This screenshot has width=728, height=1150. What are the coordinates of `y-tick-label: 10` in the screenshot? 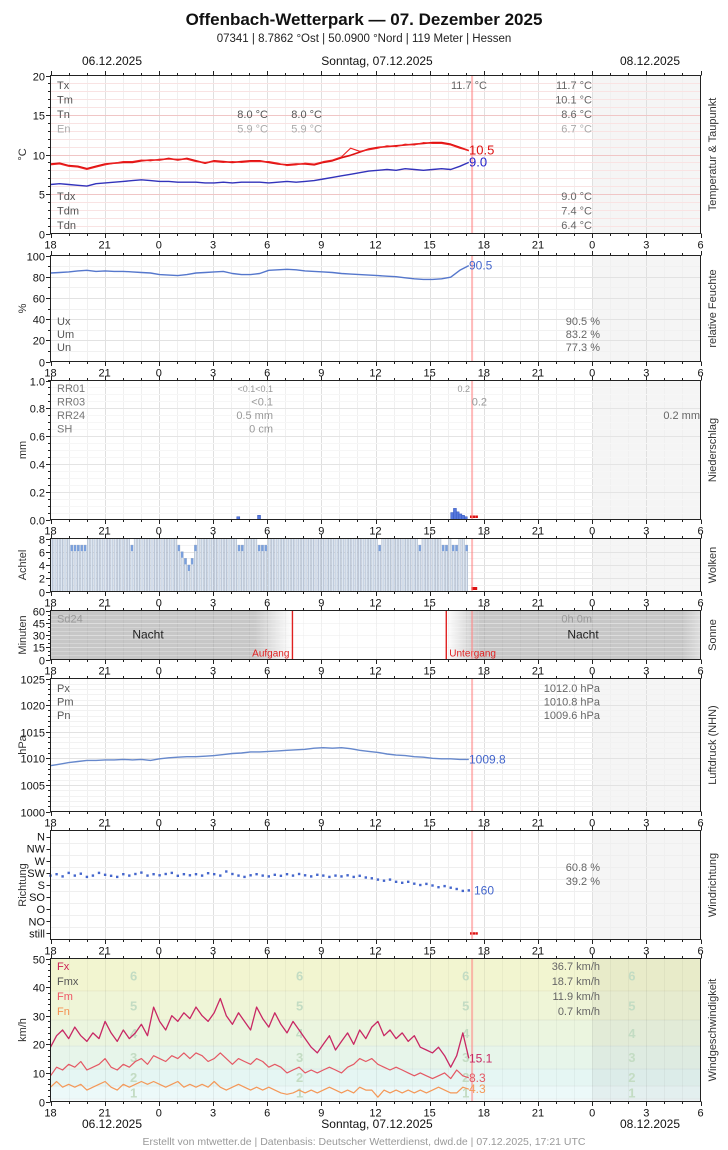 It's located at (39, 1075).